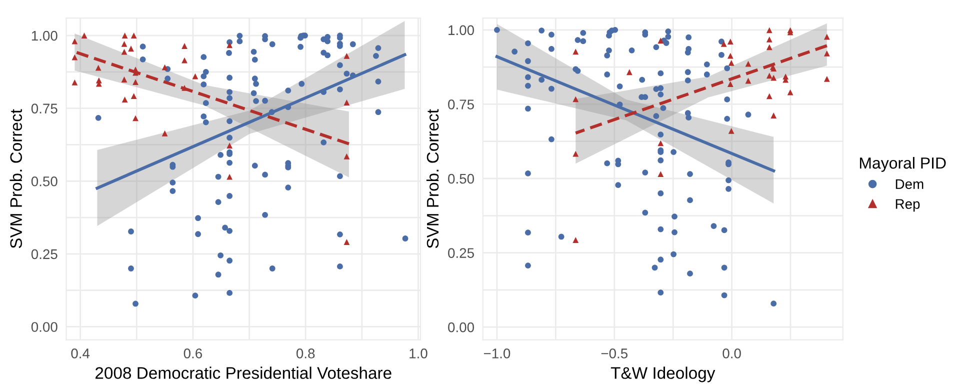  I want to click on x-tick-label: 0.4, so click(80, 353).